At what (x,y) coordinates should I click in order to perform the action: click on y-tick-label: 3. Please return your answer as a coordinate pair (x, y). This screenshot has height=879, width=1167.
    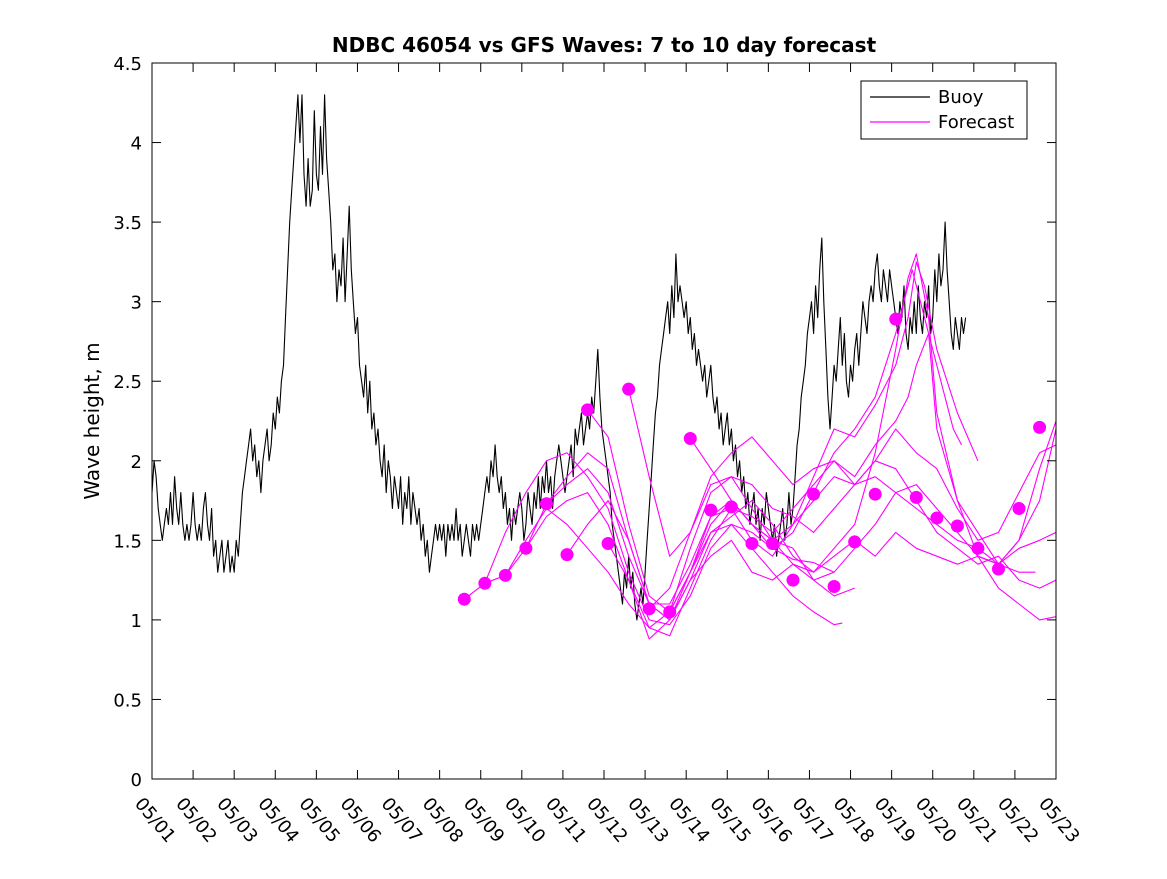
    Looking at the image, I should click on (136, 303).